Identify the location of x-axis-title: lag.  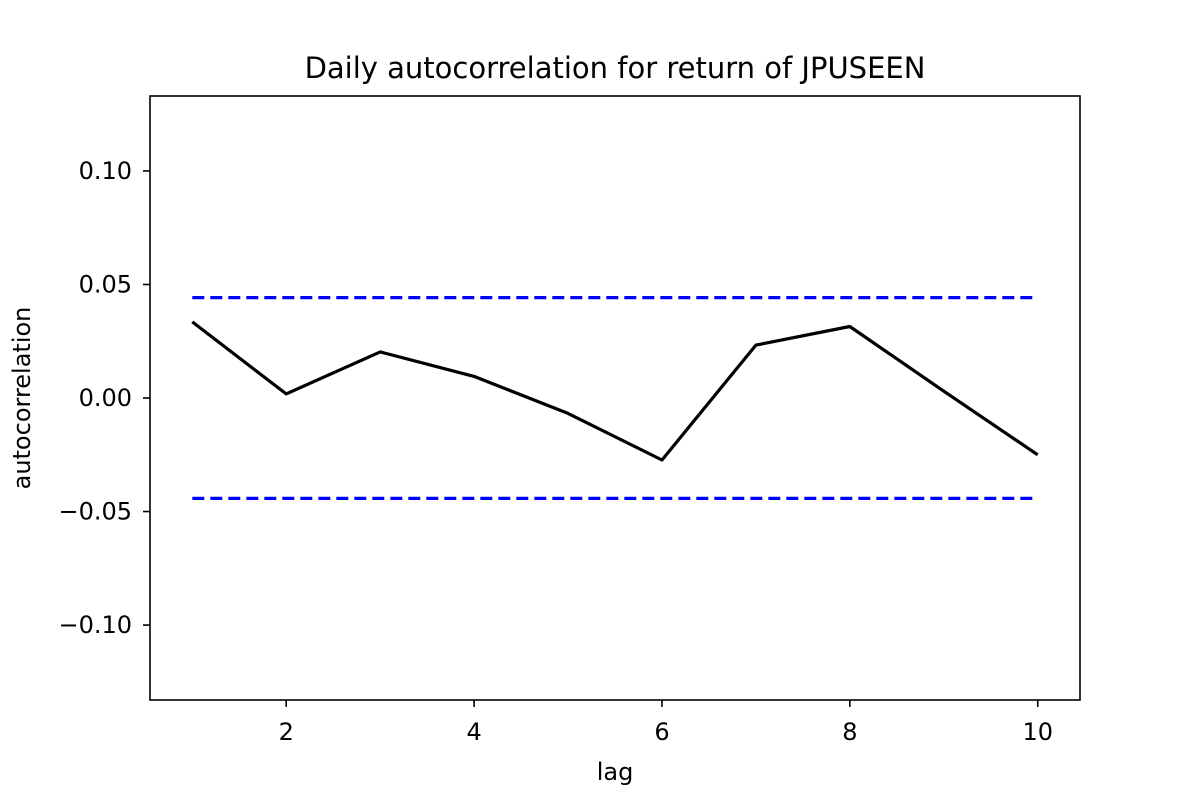
(615, 772).